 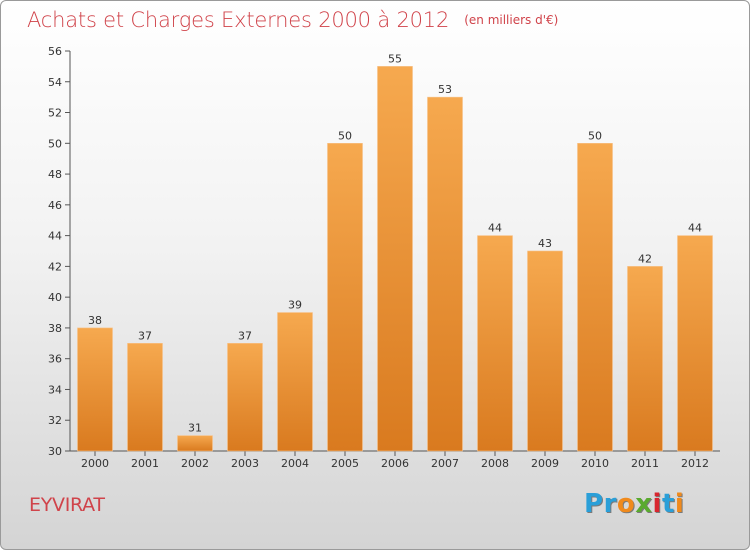 What do you see at coordinates (511, 20) in the screenshot?
I see `title-unit: (en milliers d'€)` at bounding box center [511, 20].